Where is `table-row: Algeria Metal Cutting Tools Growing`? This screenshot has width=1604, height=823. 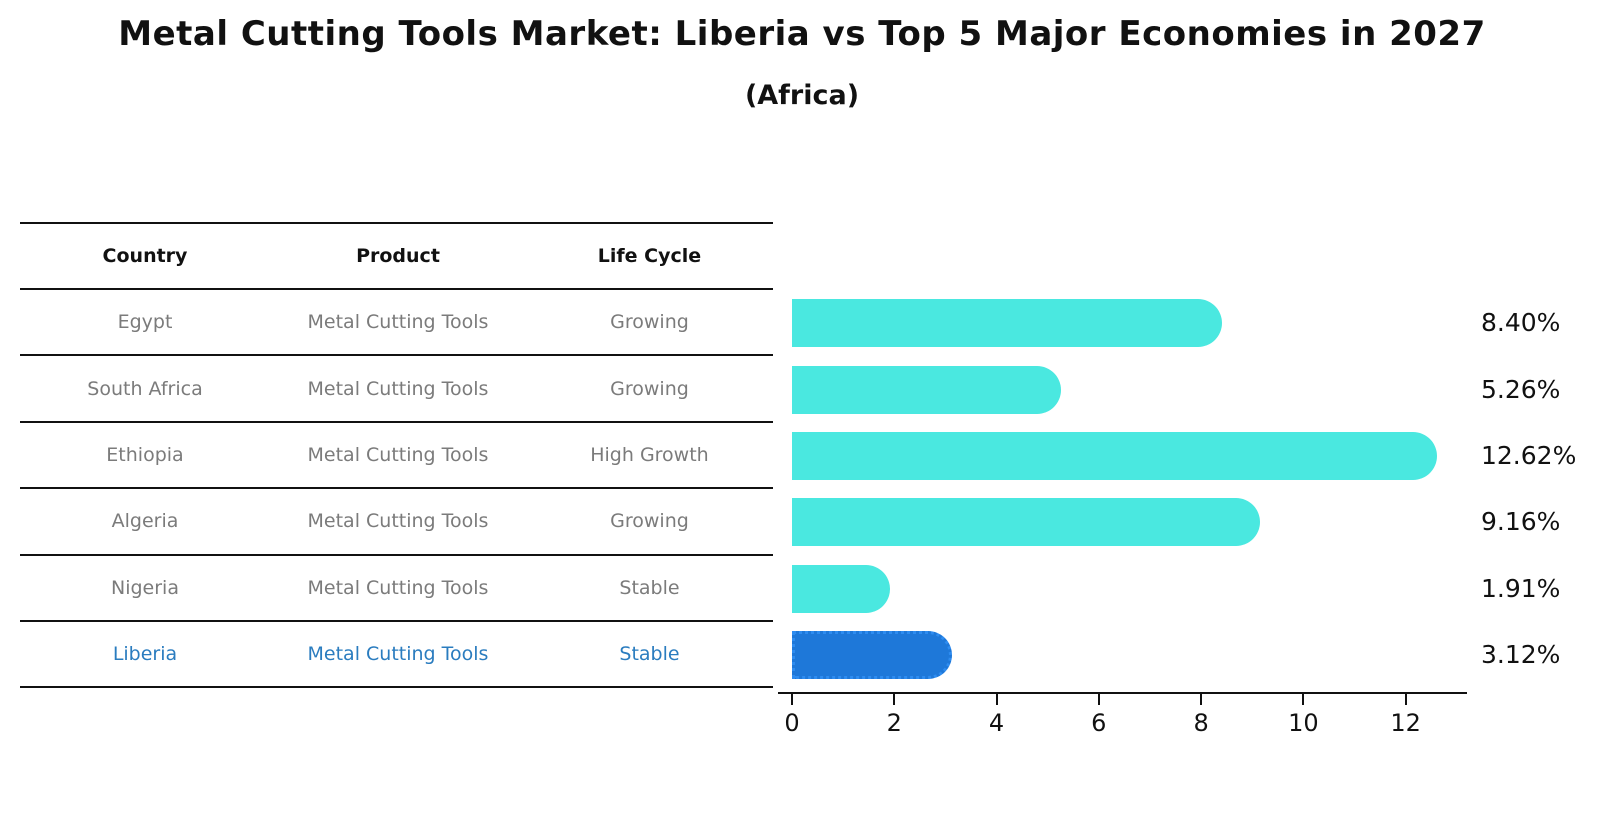
table-row: Algeria Metal Cutting Tools Growing is located at coordinates (396, 522).